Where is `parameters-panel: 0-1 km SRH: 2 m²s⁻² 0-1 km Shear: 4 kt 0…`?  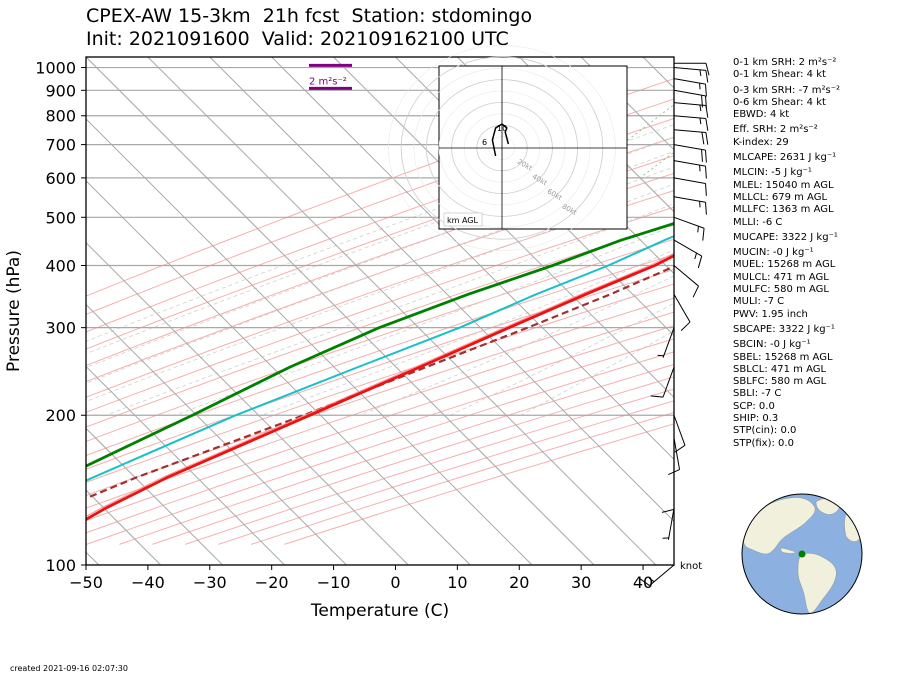 parameters-panel: 0-1 km SRH: 2 m²s⁻² 0-1 km Shear: 4 kt 0… is located at coordinates (786, 253).